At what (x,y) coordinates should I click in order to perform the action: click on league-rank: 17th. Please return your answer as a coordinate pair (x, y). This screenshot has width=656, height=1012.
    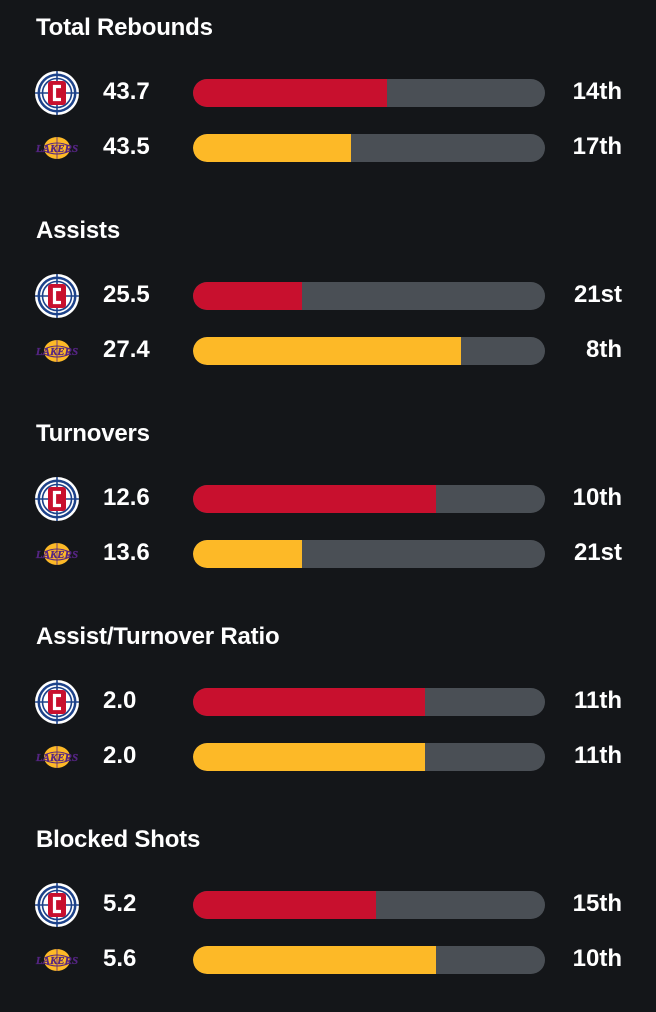
    Looking at the image, I should click on (597, 146).